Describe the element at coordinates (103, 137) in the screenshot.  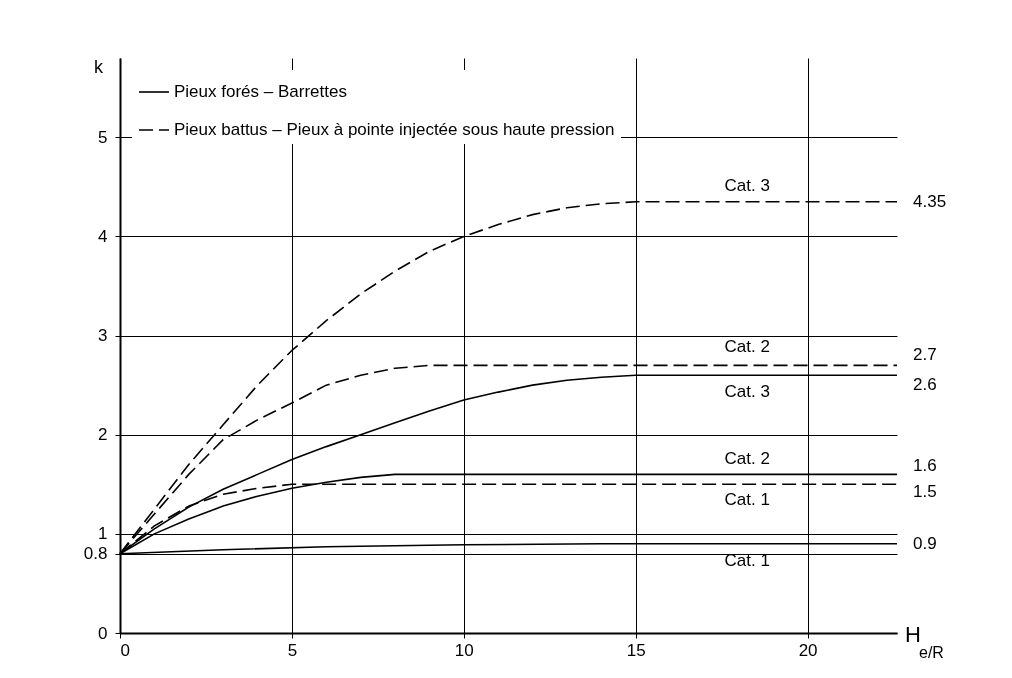
I see `y-tick-label: 5` at that location.